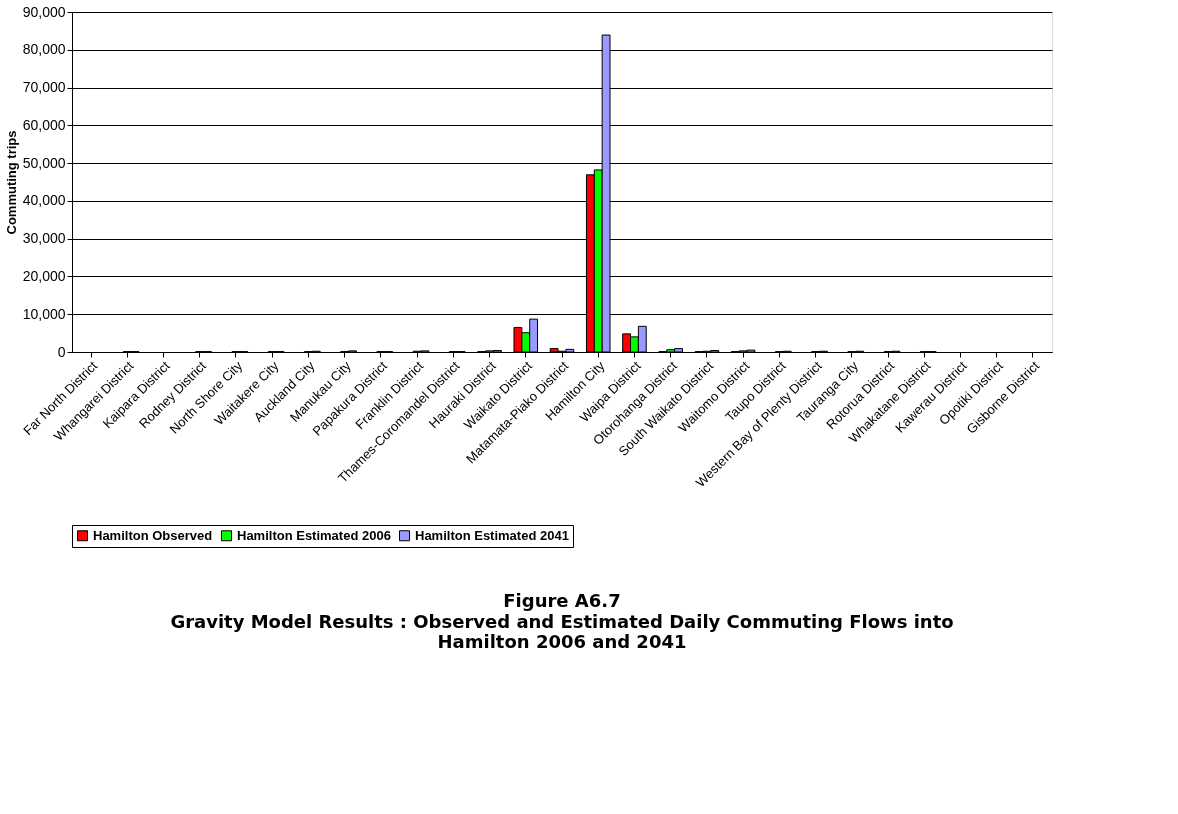 This screenshot has height=814, width=1178. I want to click on legend-label: Hamilton Observed, so click(153, 535).